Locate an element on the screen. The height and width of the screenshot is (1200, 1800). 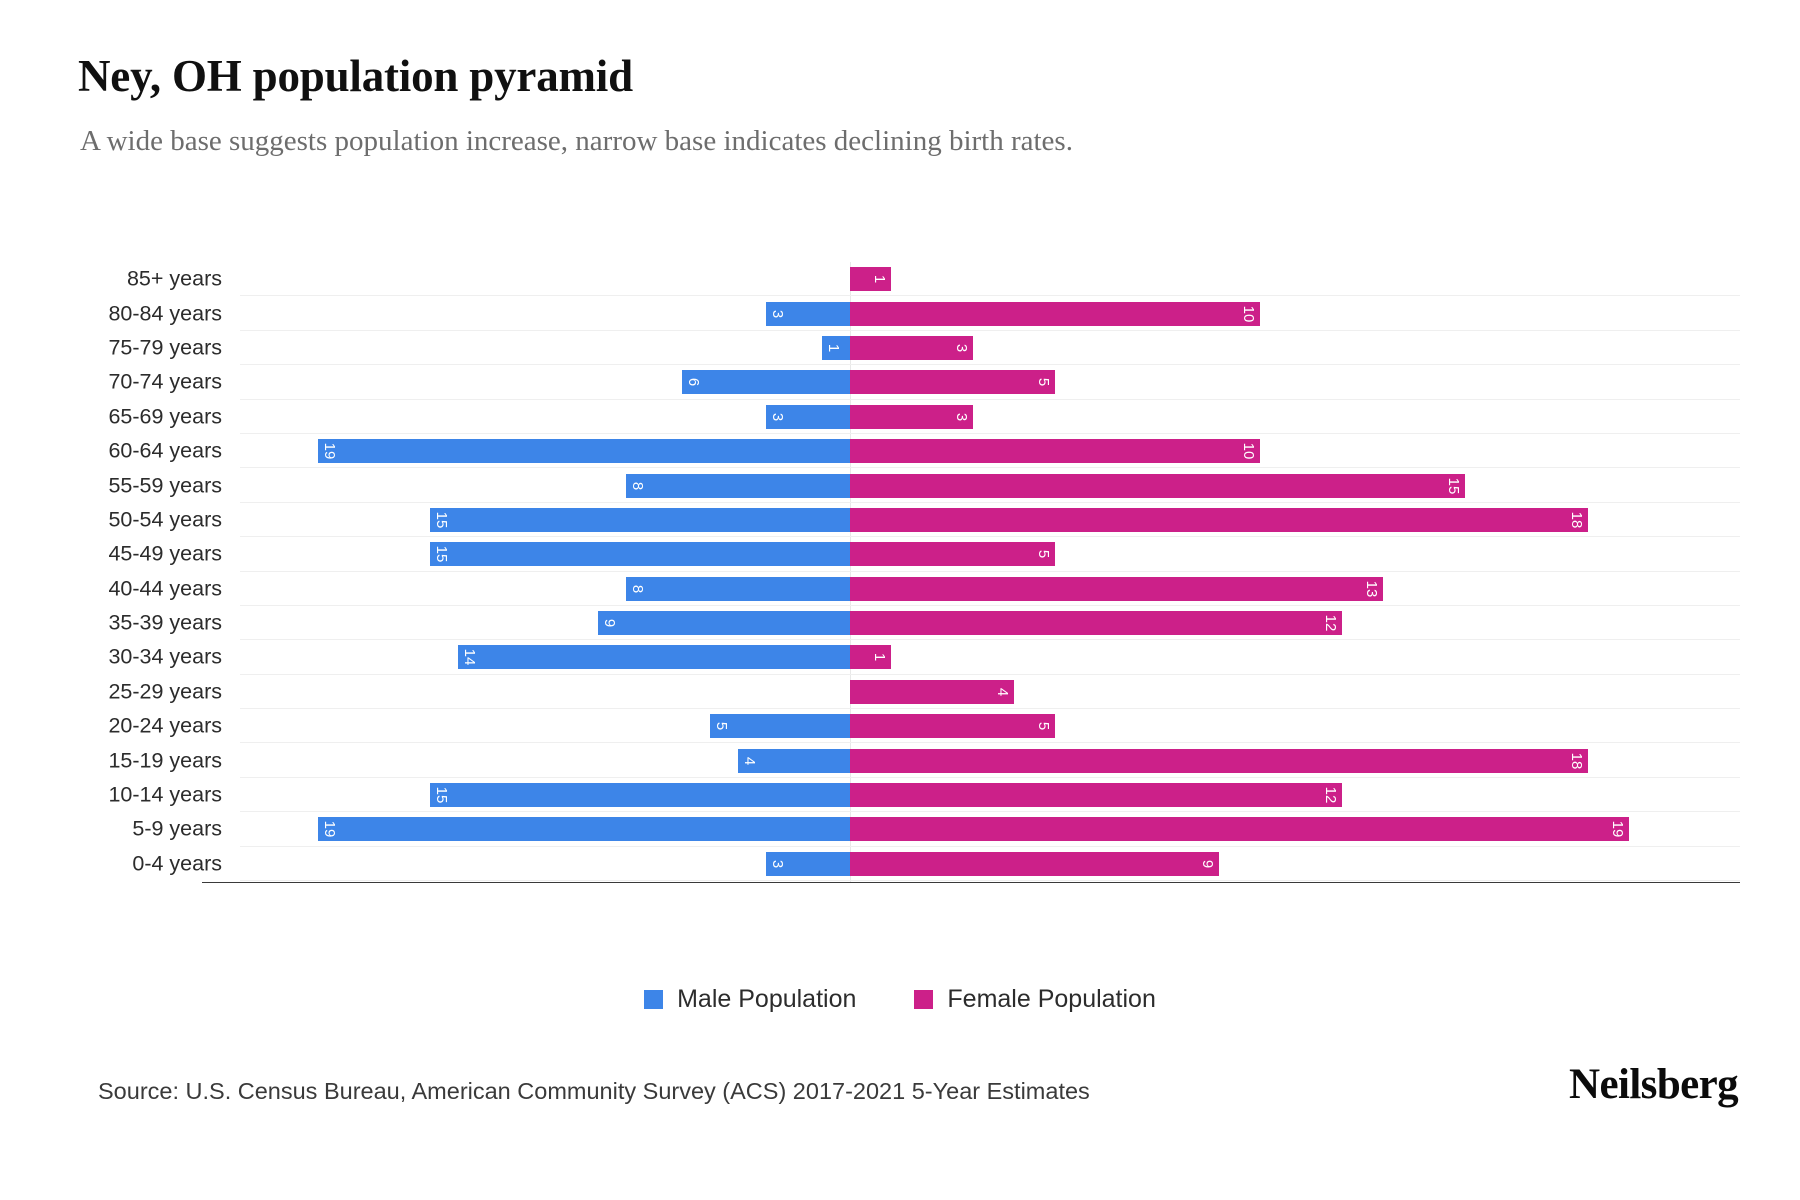
pyramid-row: 35-39 years 9 12 is located at coordinates (924, 623).